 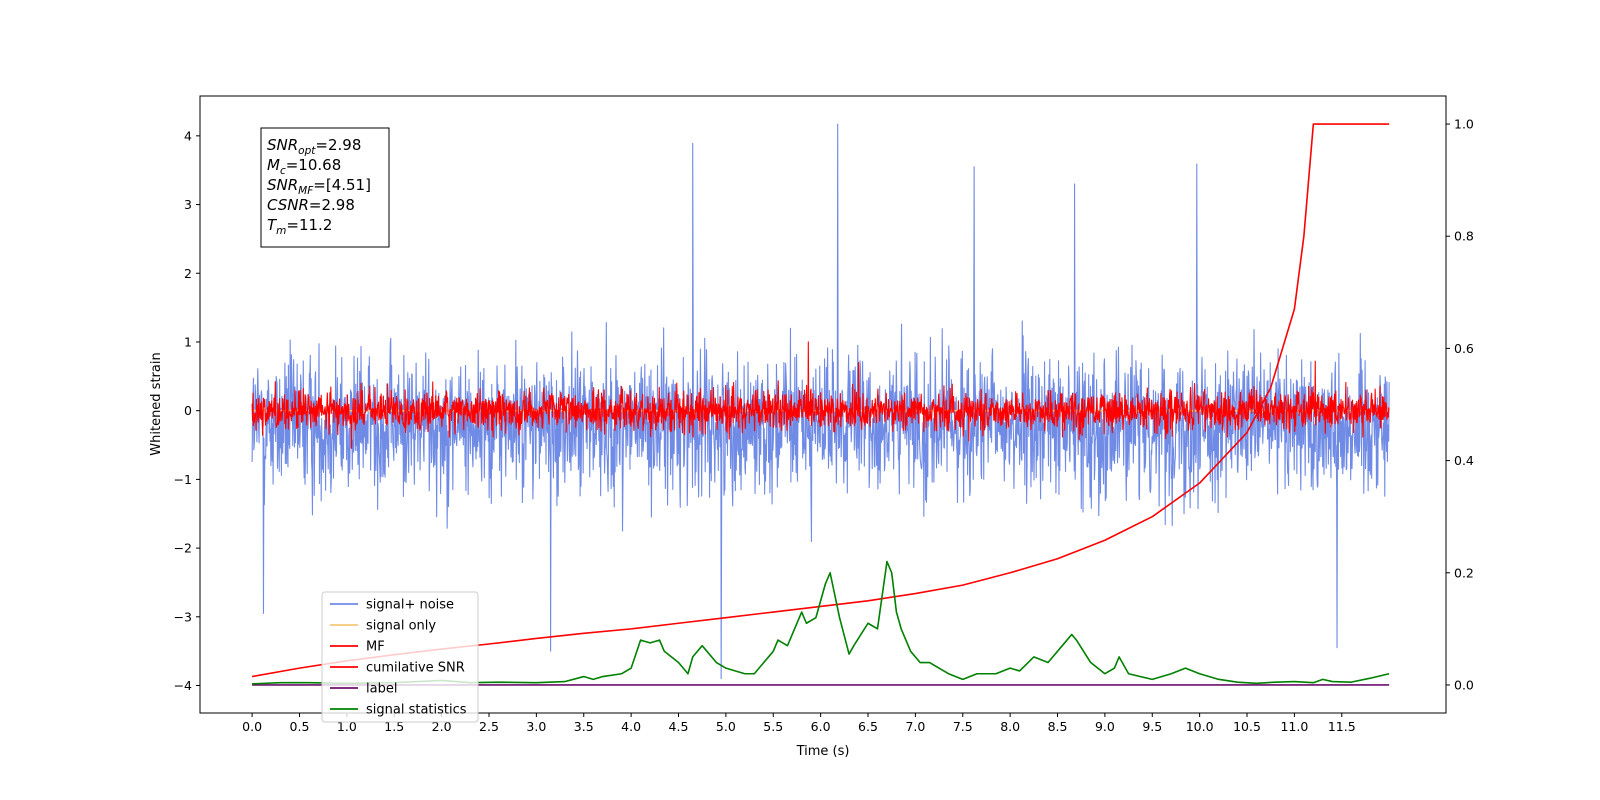 I want to click on y-tick-label: 3, so click(x=188, y=204).